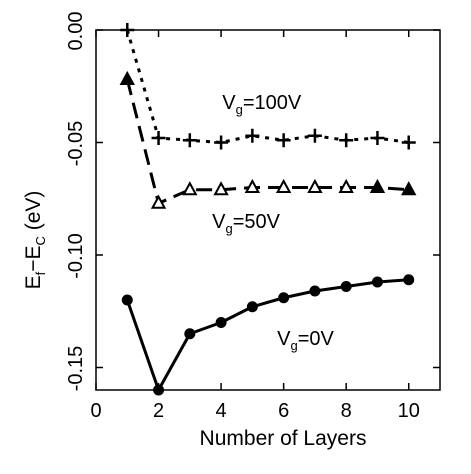 The width and height of the screenshot is (471, 474). I want to click on series-label: Vg=0V, so click(305, 340).